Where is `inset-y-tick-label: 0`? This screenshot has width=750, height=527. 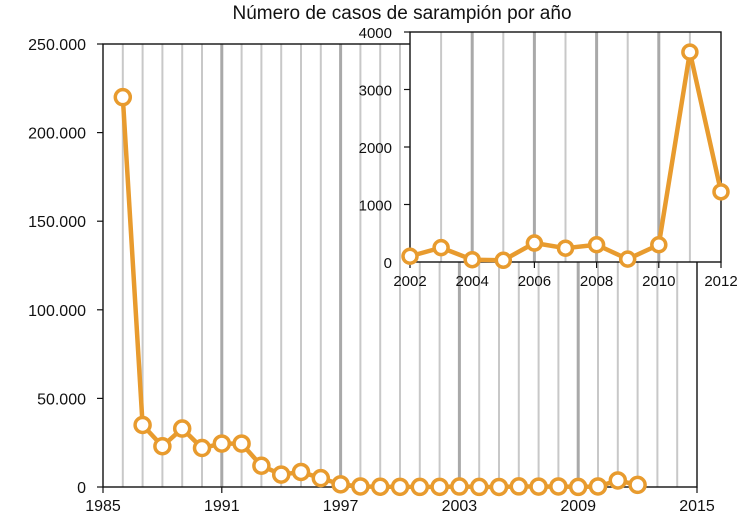 inset-y-tick-label: 0 is located at coordinates (388, 263).